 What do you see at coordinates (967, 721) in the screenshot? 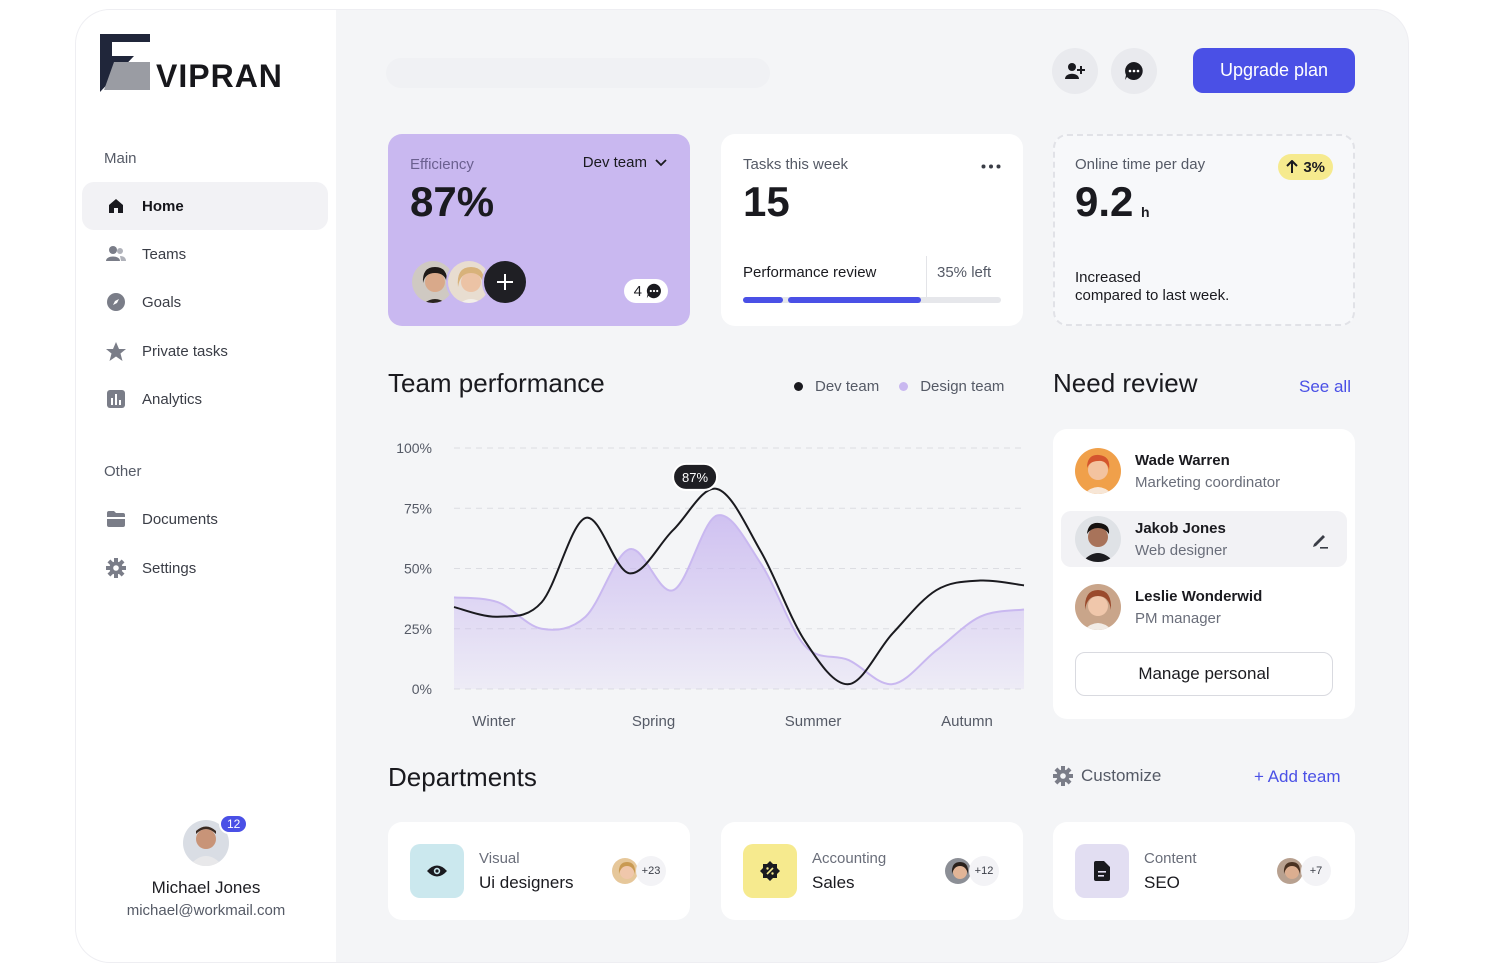
I see `x-tick-label: Autumn` at bounding box center [967, 721].